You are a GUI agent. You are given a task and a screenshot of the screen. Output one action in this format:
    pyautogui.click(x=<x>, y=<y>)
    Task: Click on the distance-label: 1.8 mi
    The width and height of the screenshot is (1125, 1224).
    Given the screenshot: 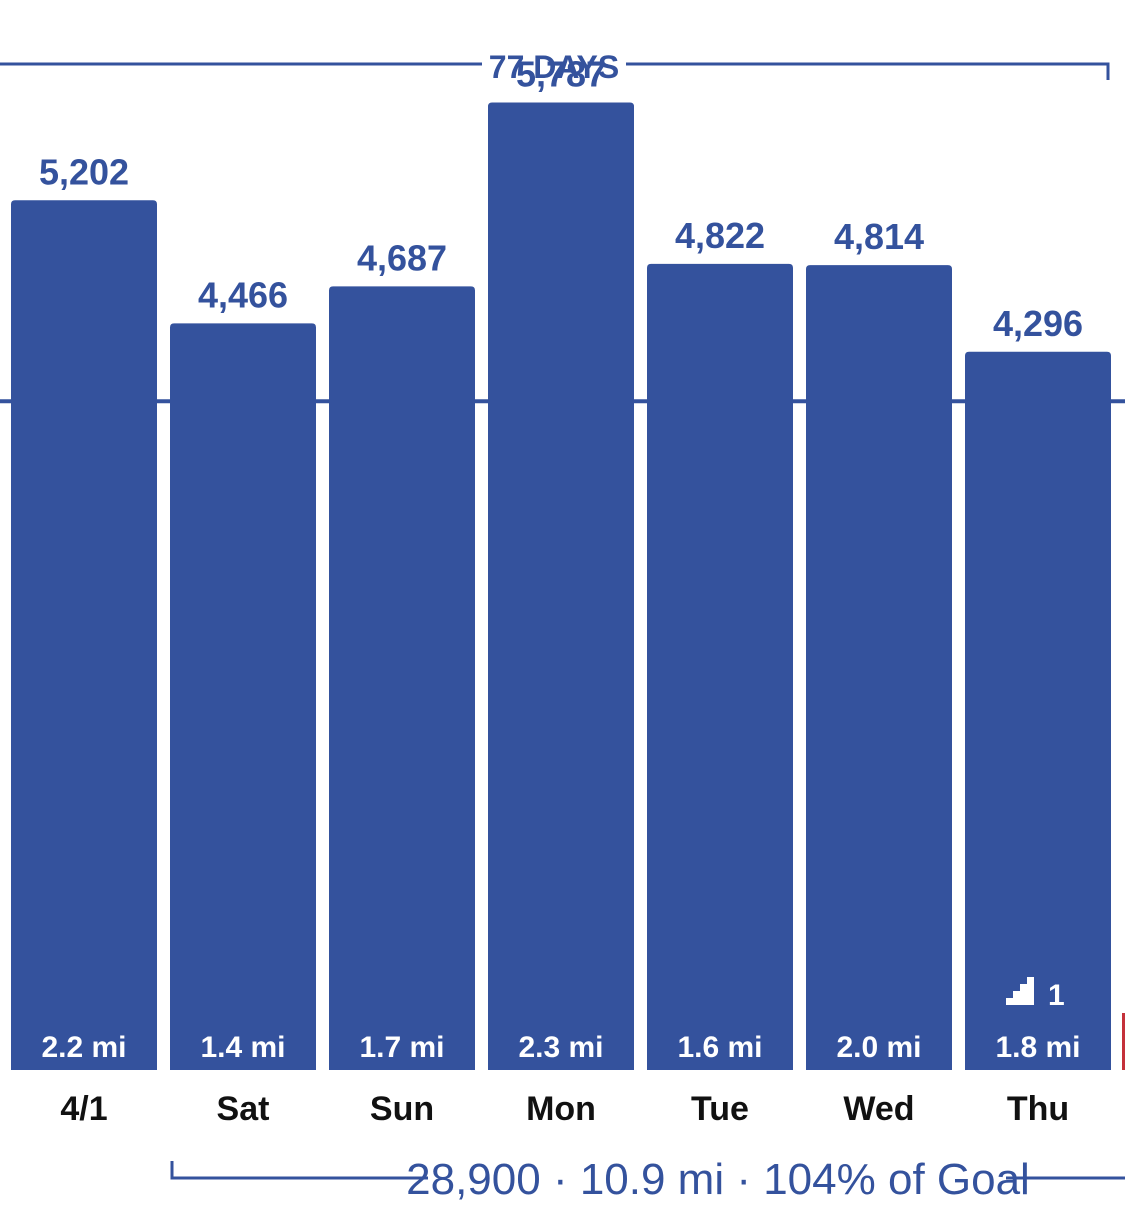 What is the action you would take?
    pyautogui.click(x=1037, y=1047)
    